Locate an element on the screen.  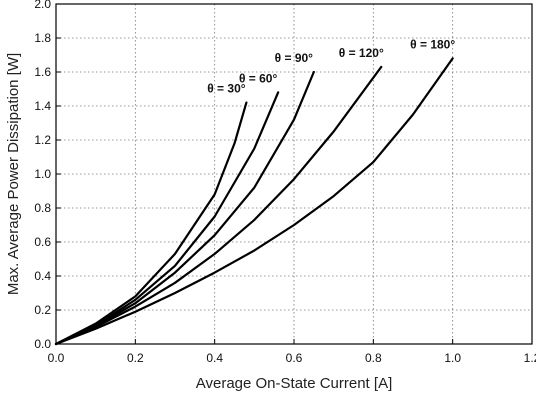
x-tick-label: 1.0 is located at coordinates (452, 358).